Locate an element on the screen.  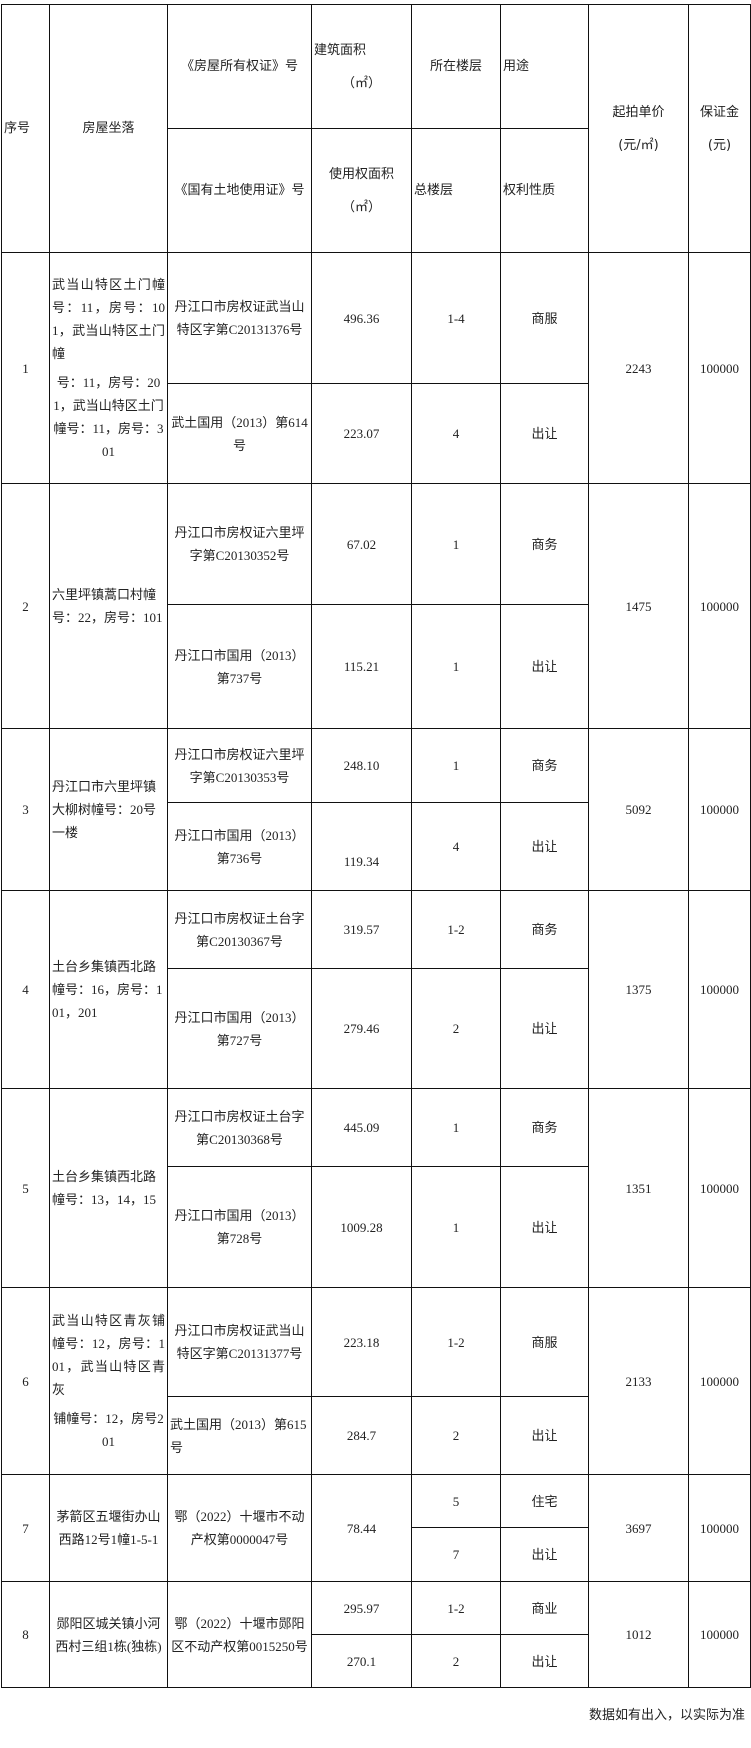
header-deposit-unit: (元) is located at coordinates (719, 145).